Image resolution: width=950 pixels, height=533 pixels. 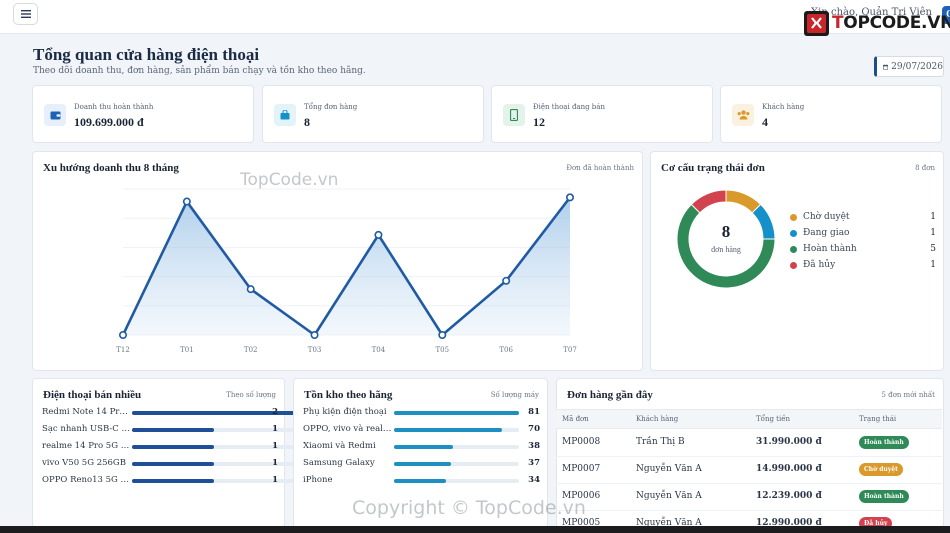 I want to click on item-count: 81, so click(x=534, y=412).